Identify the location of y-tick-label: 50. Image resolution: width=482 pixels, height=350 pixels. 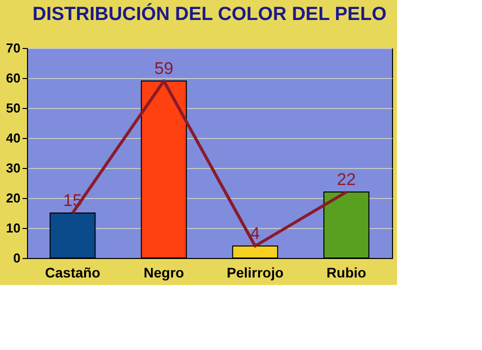
(13, 108).